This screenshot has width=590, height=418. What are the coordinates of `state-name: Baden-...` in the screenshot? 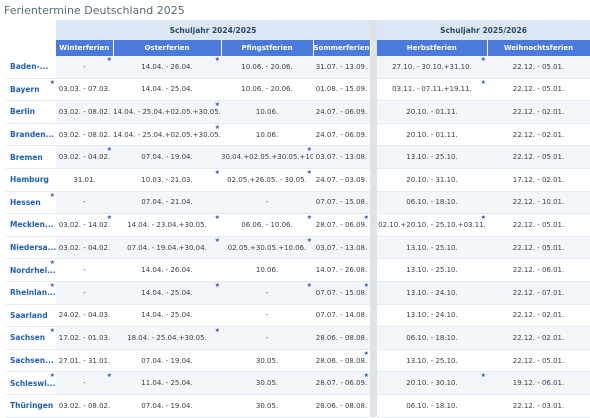 It's located at (31, 67).